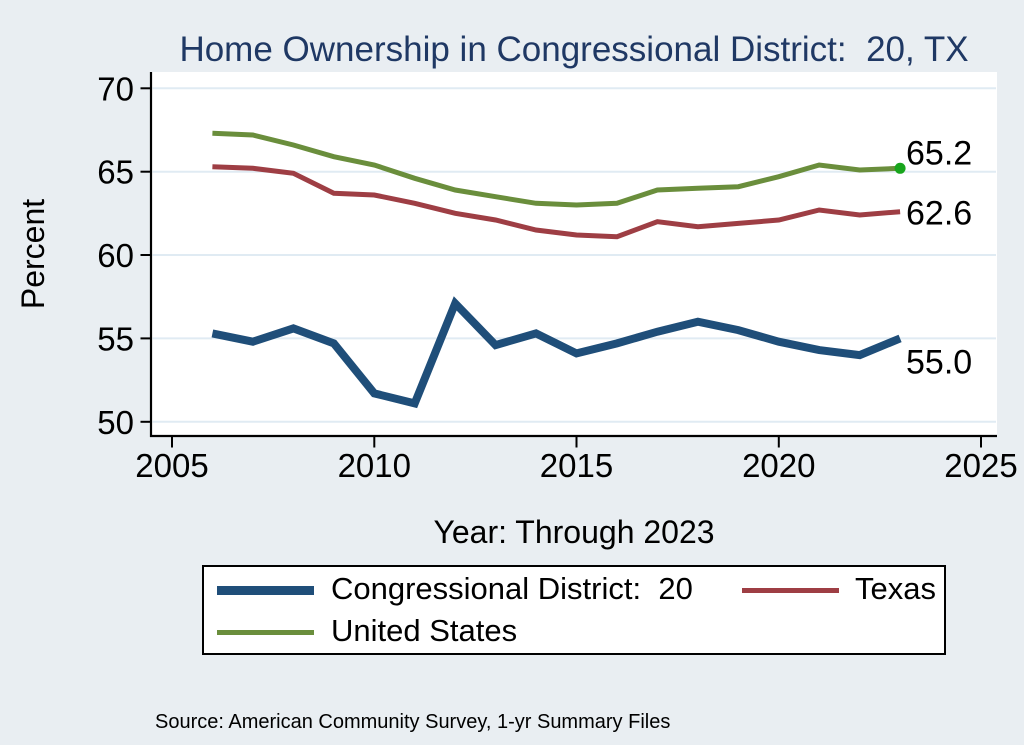  What do you see at coordinates (576, 465) in the screenshot?
I see `x-tick-label: 2015` at bounding box center [576, 465].